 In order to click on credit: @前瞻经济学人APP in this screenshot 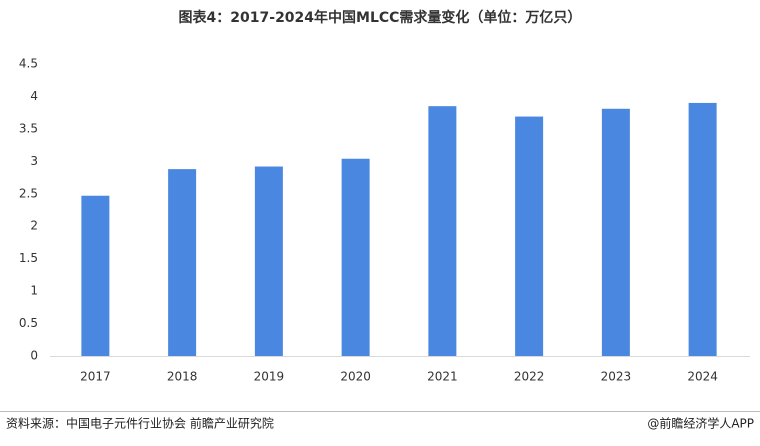, I will do `click(700, 423)`.